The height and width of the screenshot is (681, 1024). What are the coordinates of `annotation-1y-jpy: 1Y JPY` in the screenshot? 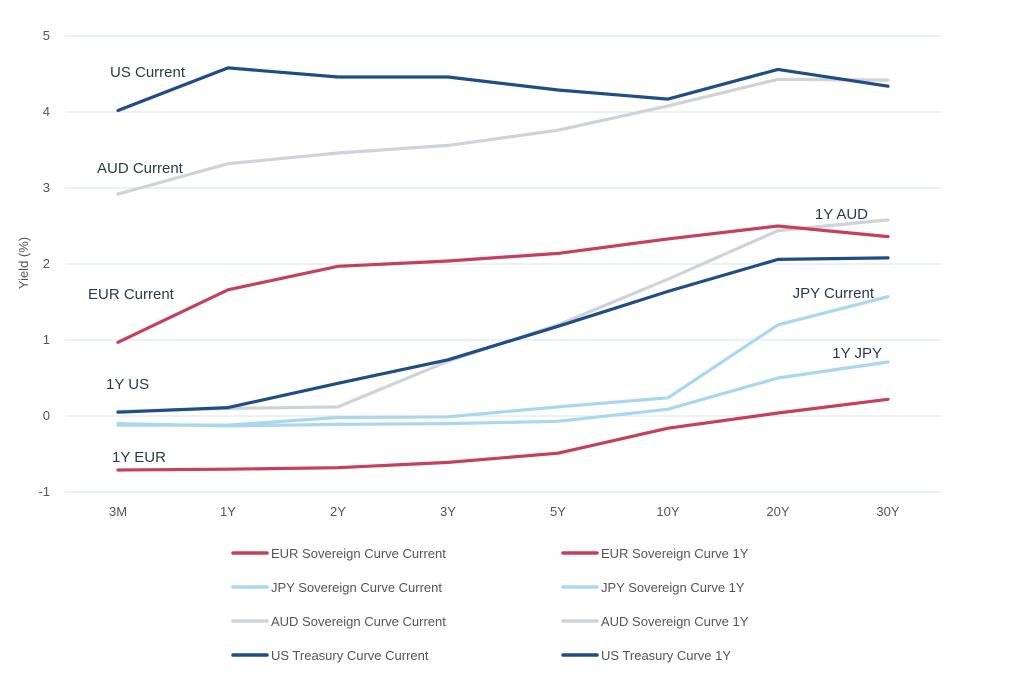 It's located at (857, 353).